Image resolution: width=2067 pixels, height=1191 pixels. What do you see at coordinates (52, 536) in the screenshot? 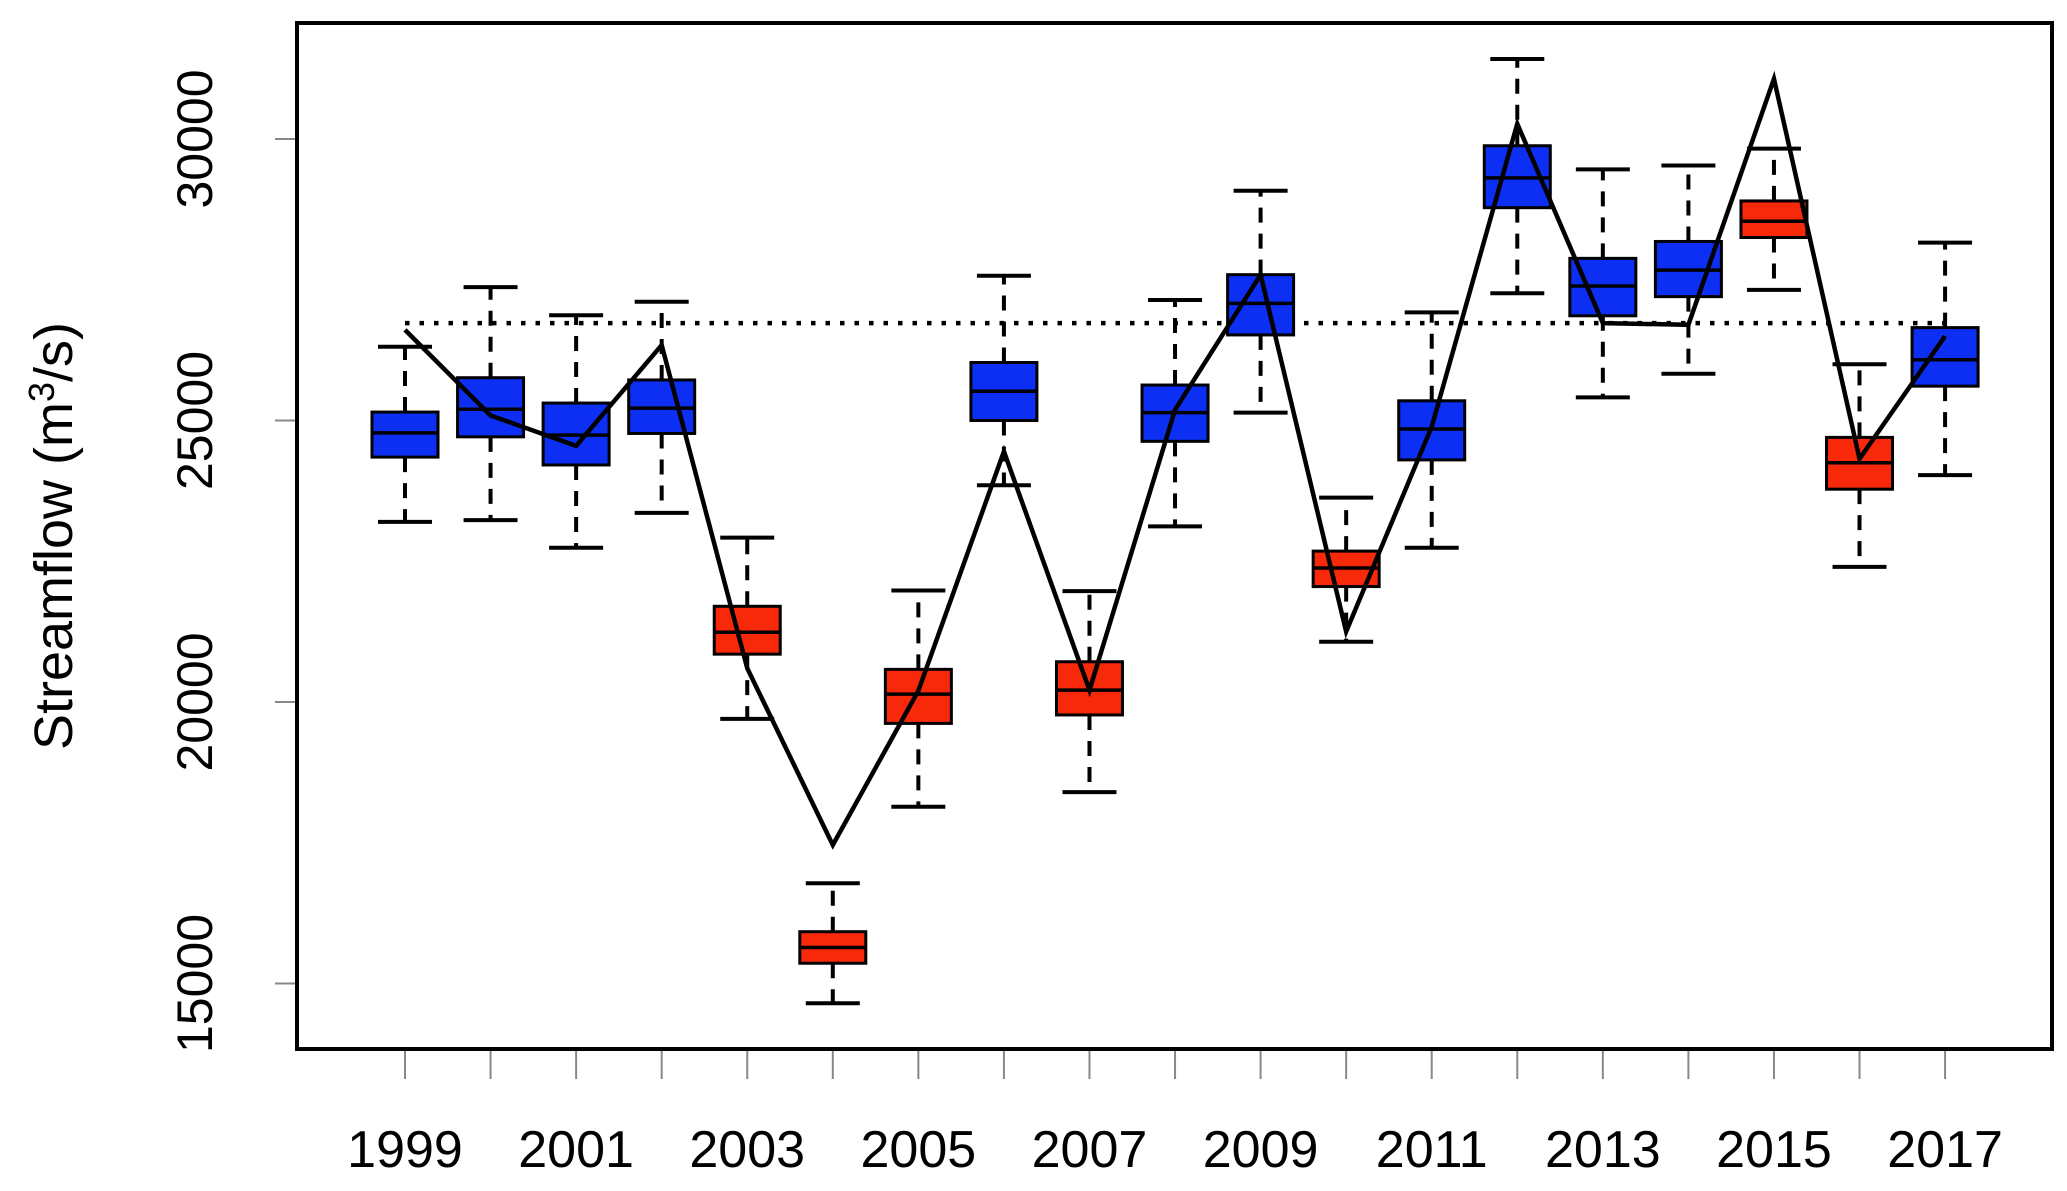
I see `y-axis-title: Streamflow (m3/s)` at bounding box center [52, 536].